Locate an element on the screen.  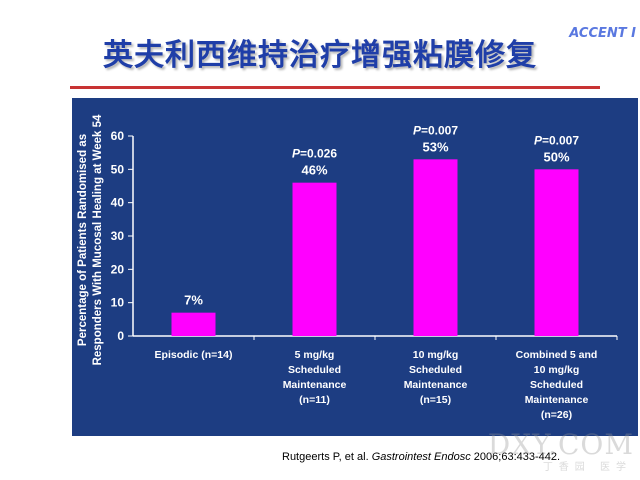
y-tick-label: 30 is located at coordinates (118, 236).